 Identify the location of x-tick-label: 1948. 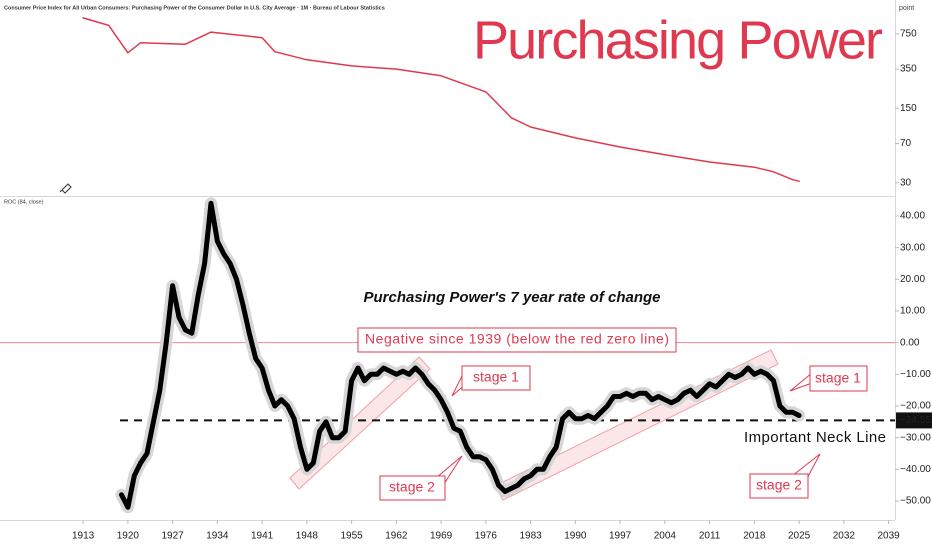
(307, 536).